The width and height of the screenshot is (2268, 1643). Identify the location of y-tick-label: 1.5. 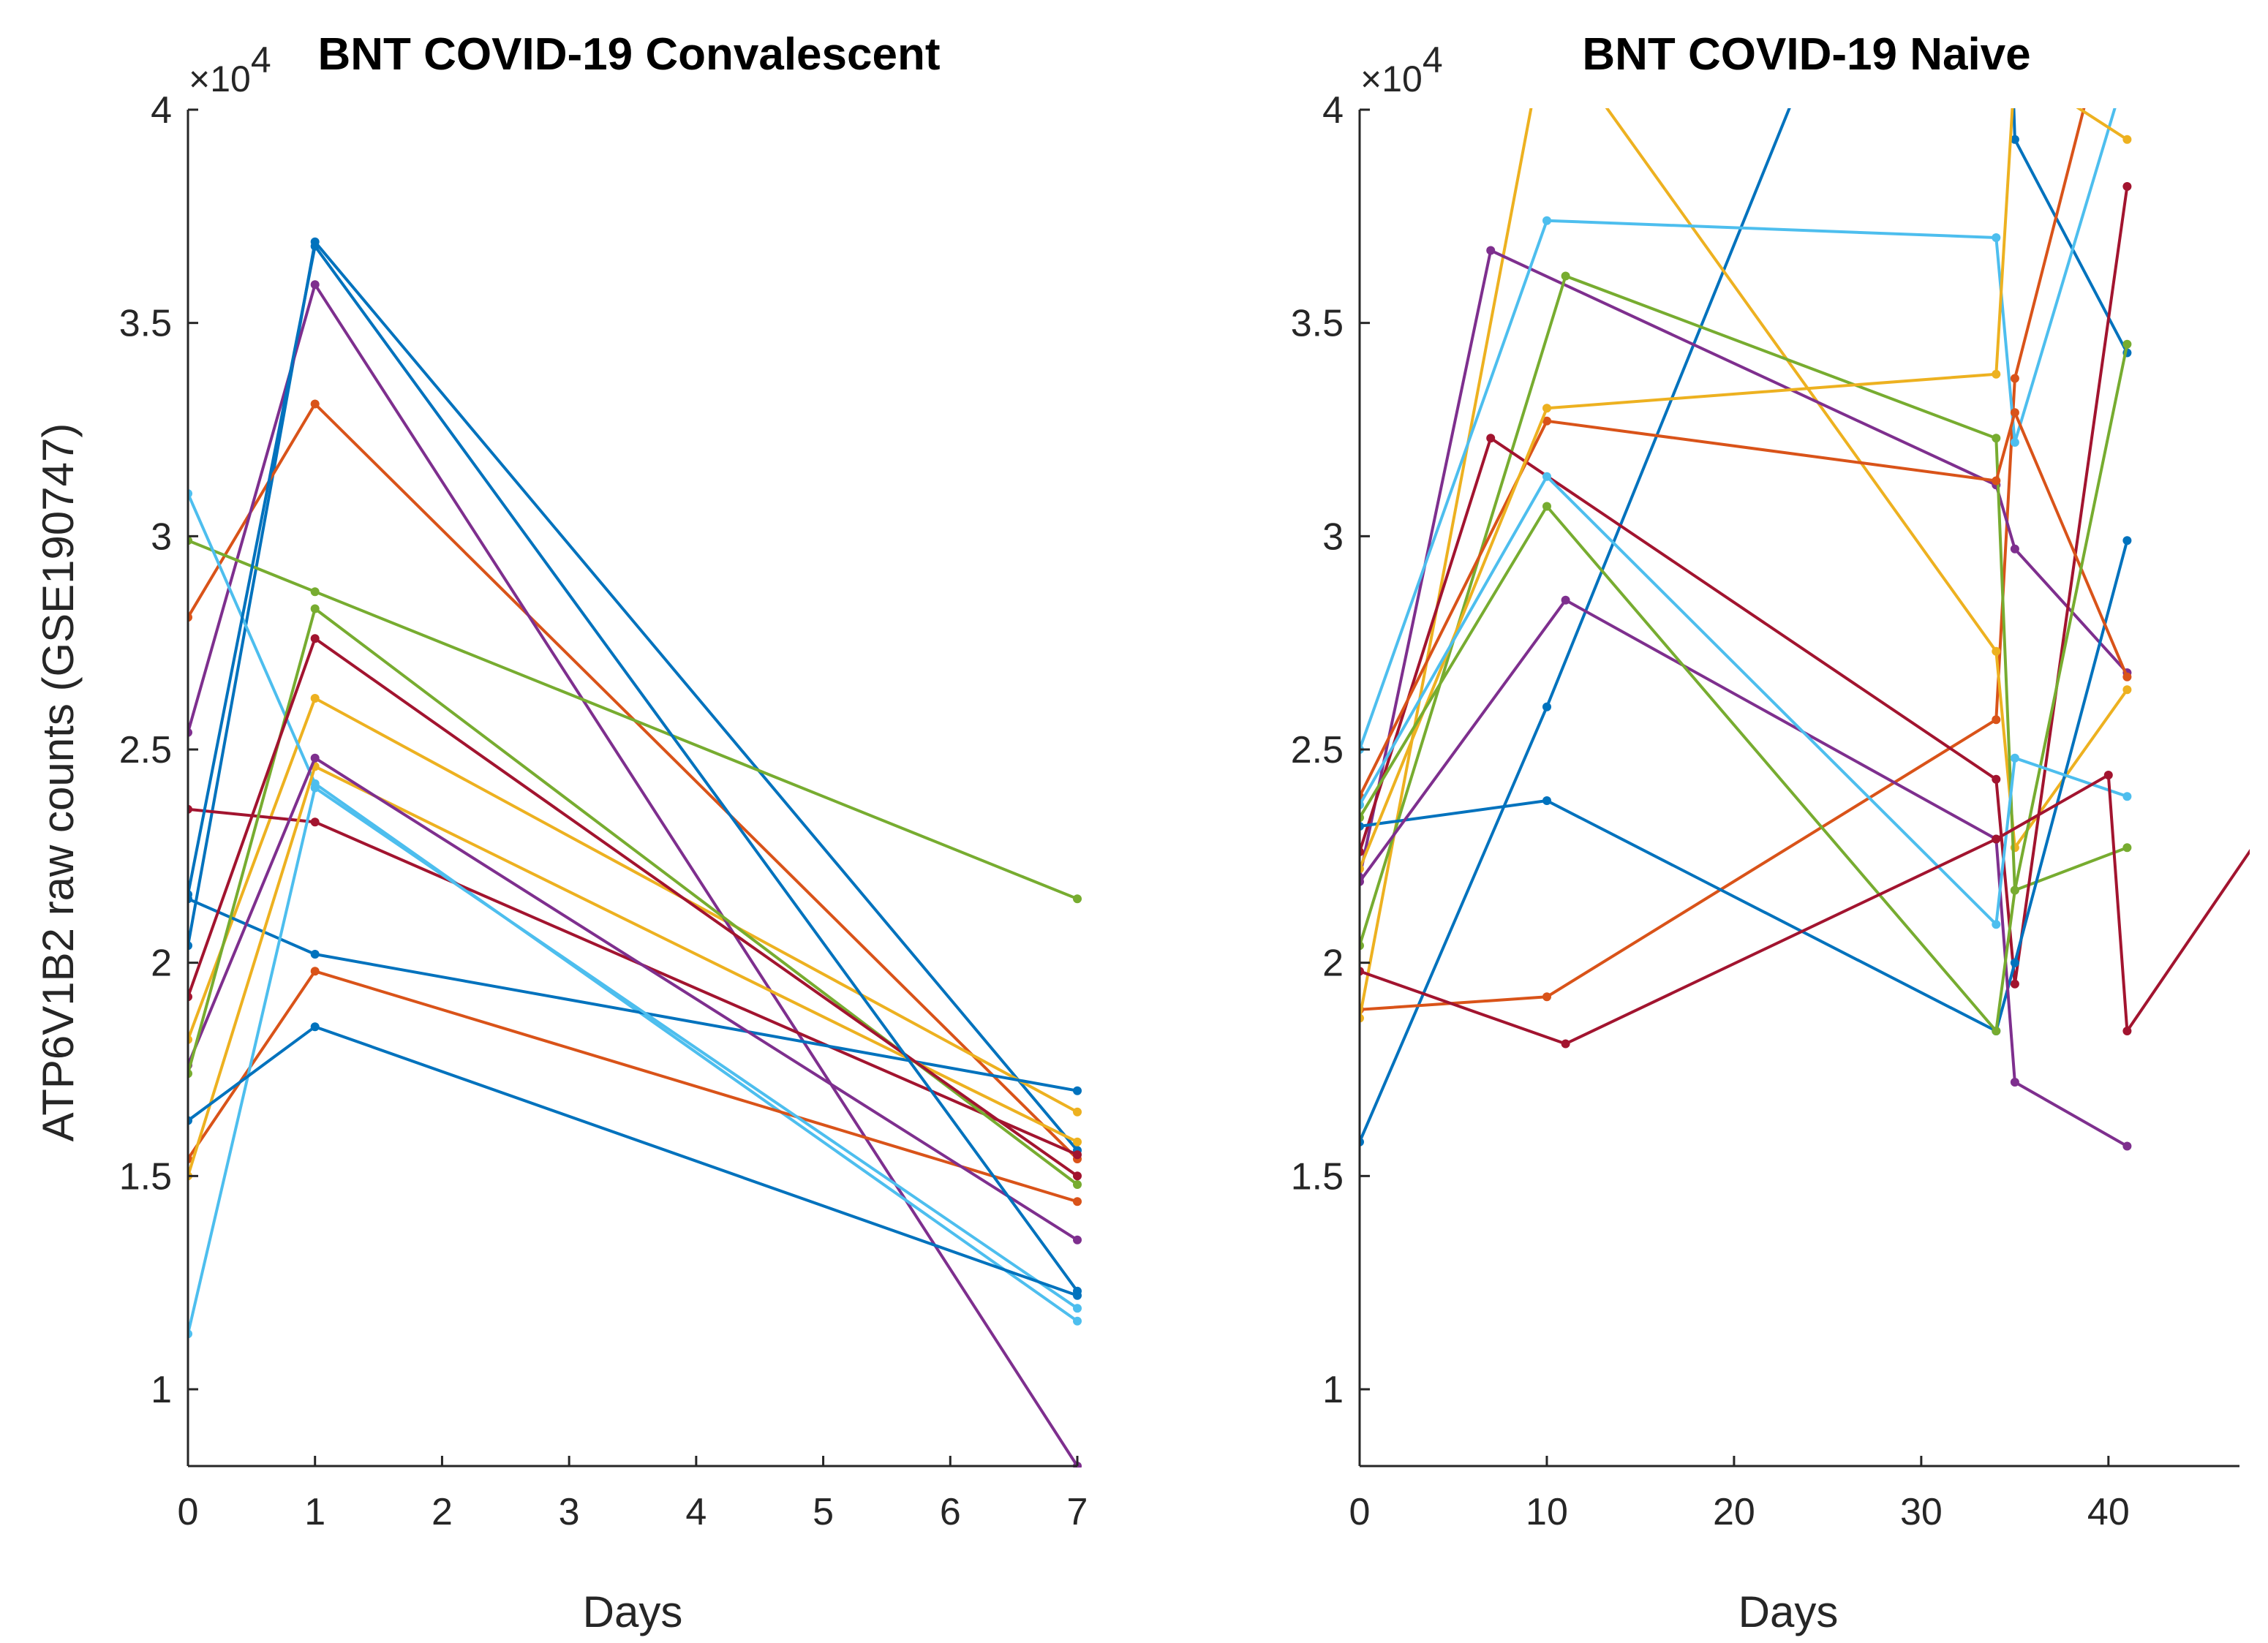
(146, 1176).